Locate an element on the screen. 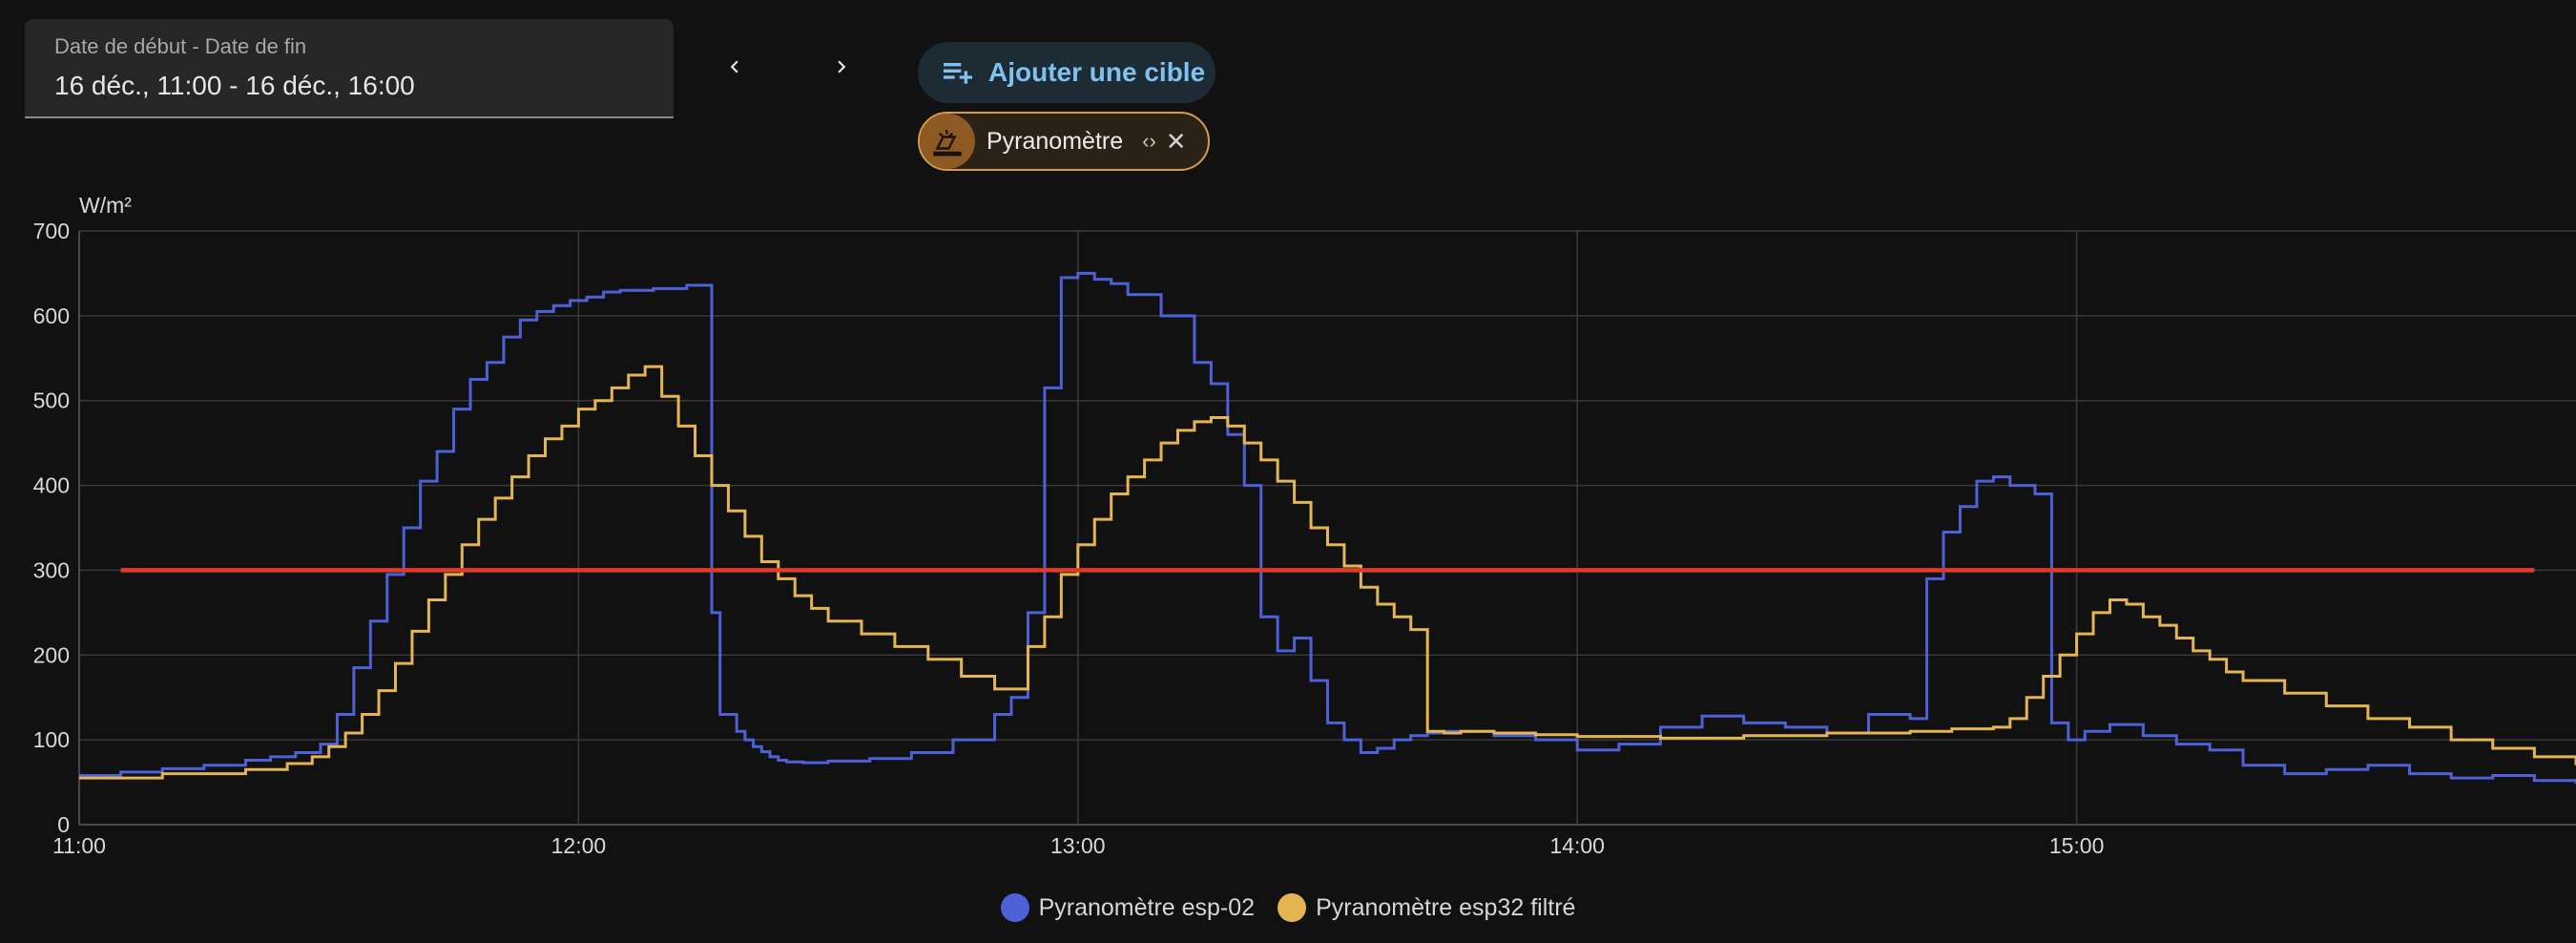 Image resolution: width=2576 pixels, height=943 pixels. legend-item-esp02: Pyranomètre esp-02 is located at coordinates (1128, 907).